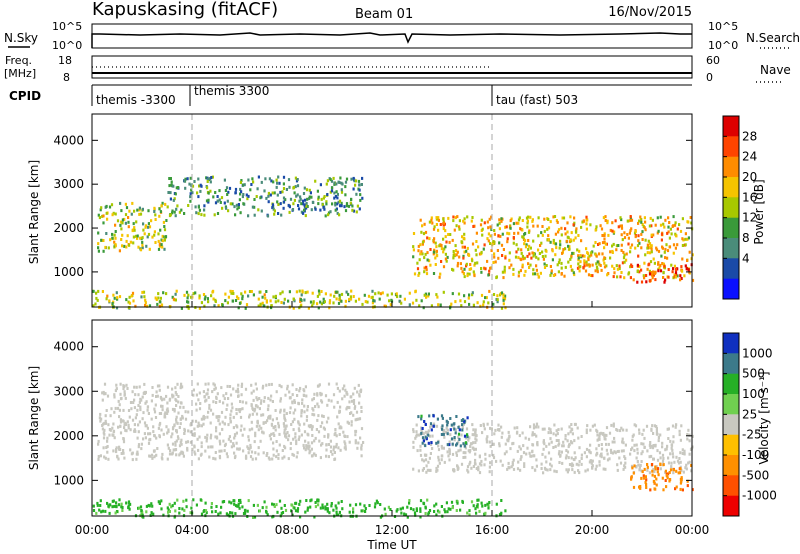  What do you see at coordinates (759, 496) in the screenshot?
I see `colorbar-tick-label: -1000` at bounding box center [759, 496].